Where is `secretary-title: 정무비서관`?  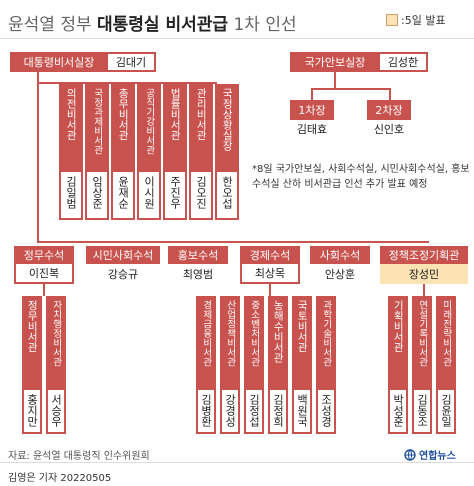
secretary-title: 정무비서관 is located at coordinates (32, 326).